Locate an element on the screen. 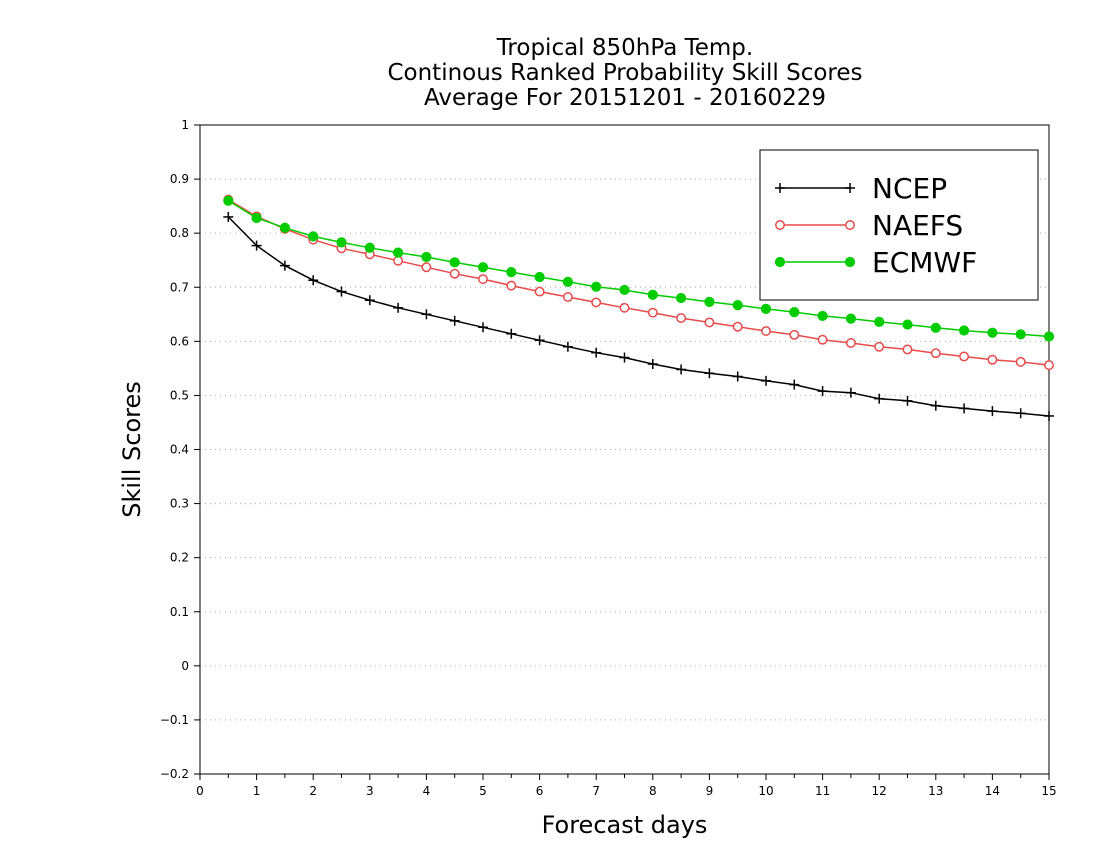 The image size is (1100, 850). y-tick-label: 0.3 is located at coordinates (179, 504).